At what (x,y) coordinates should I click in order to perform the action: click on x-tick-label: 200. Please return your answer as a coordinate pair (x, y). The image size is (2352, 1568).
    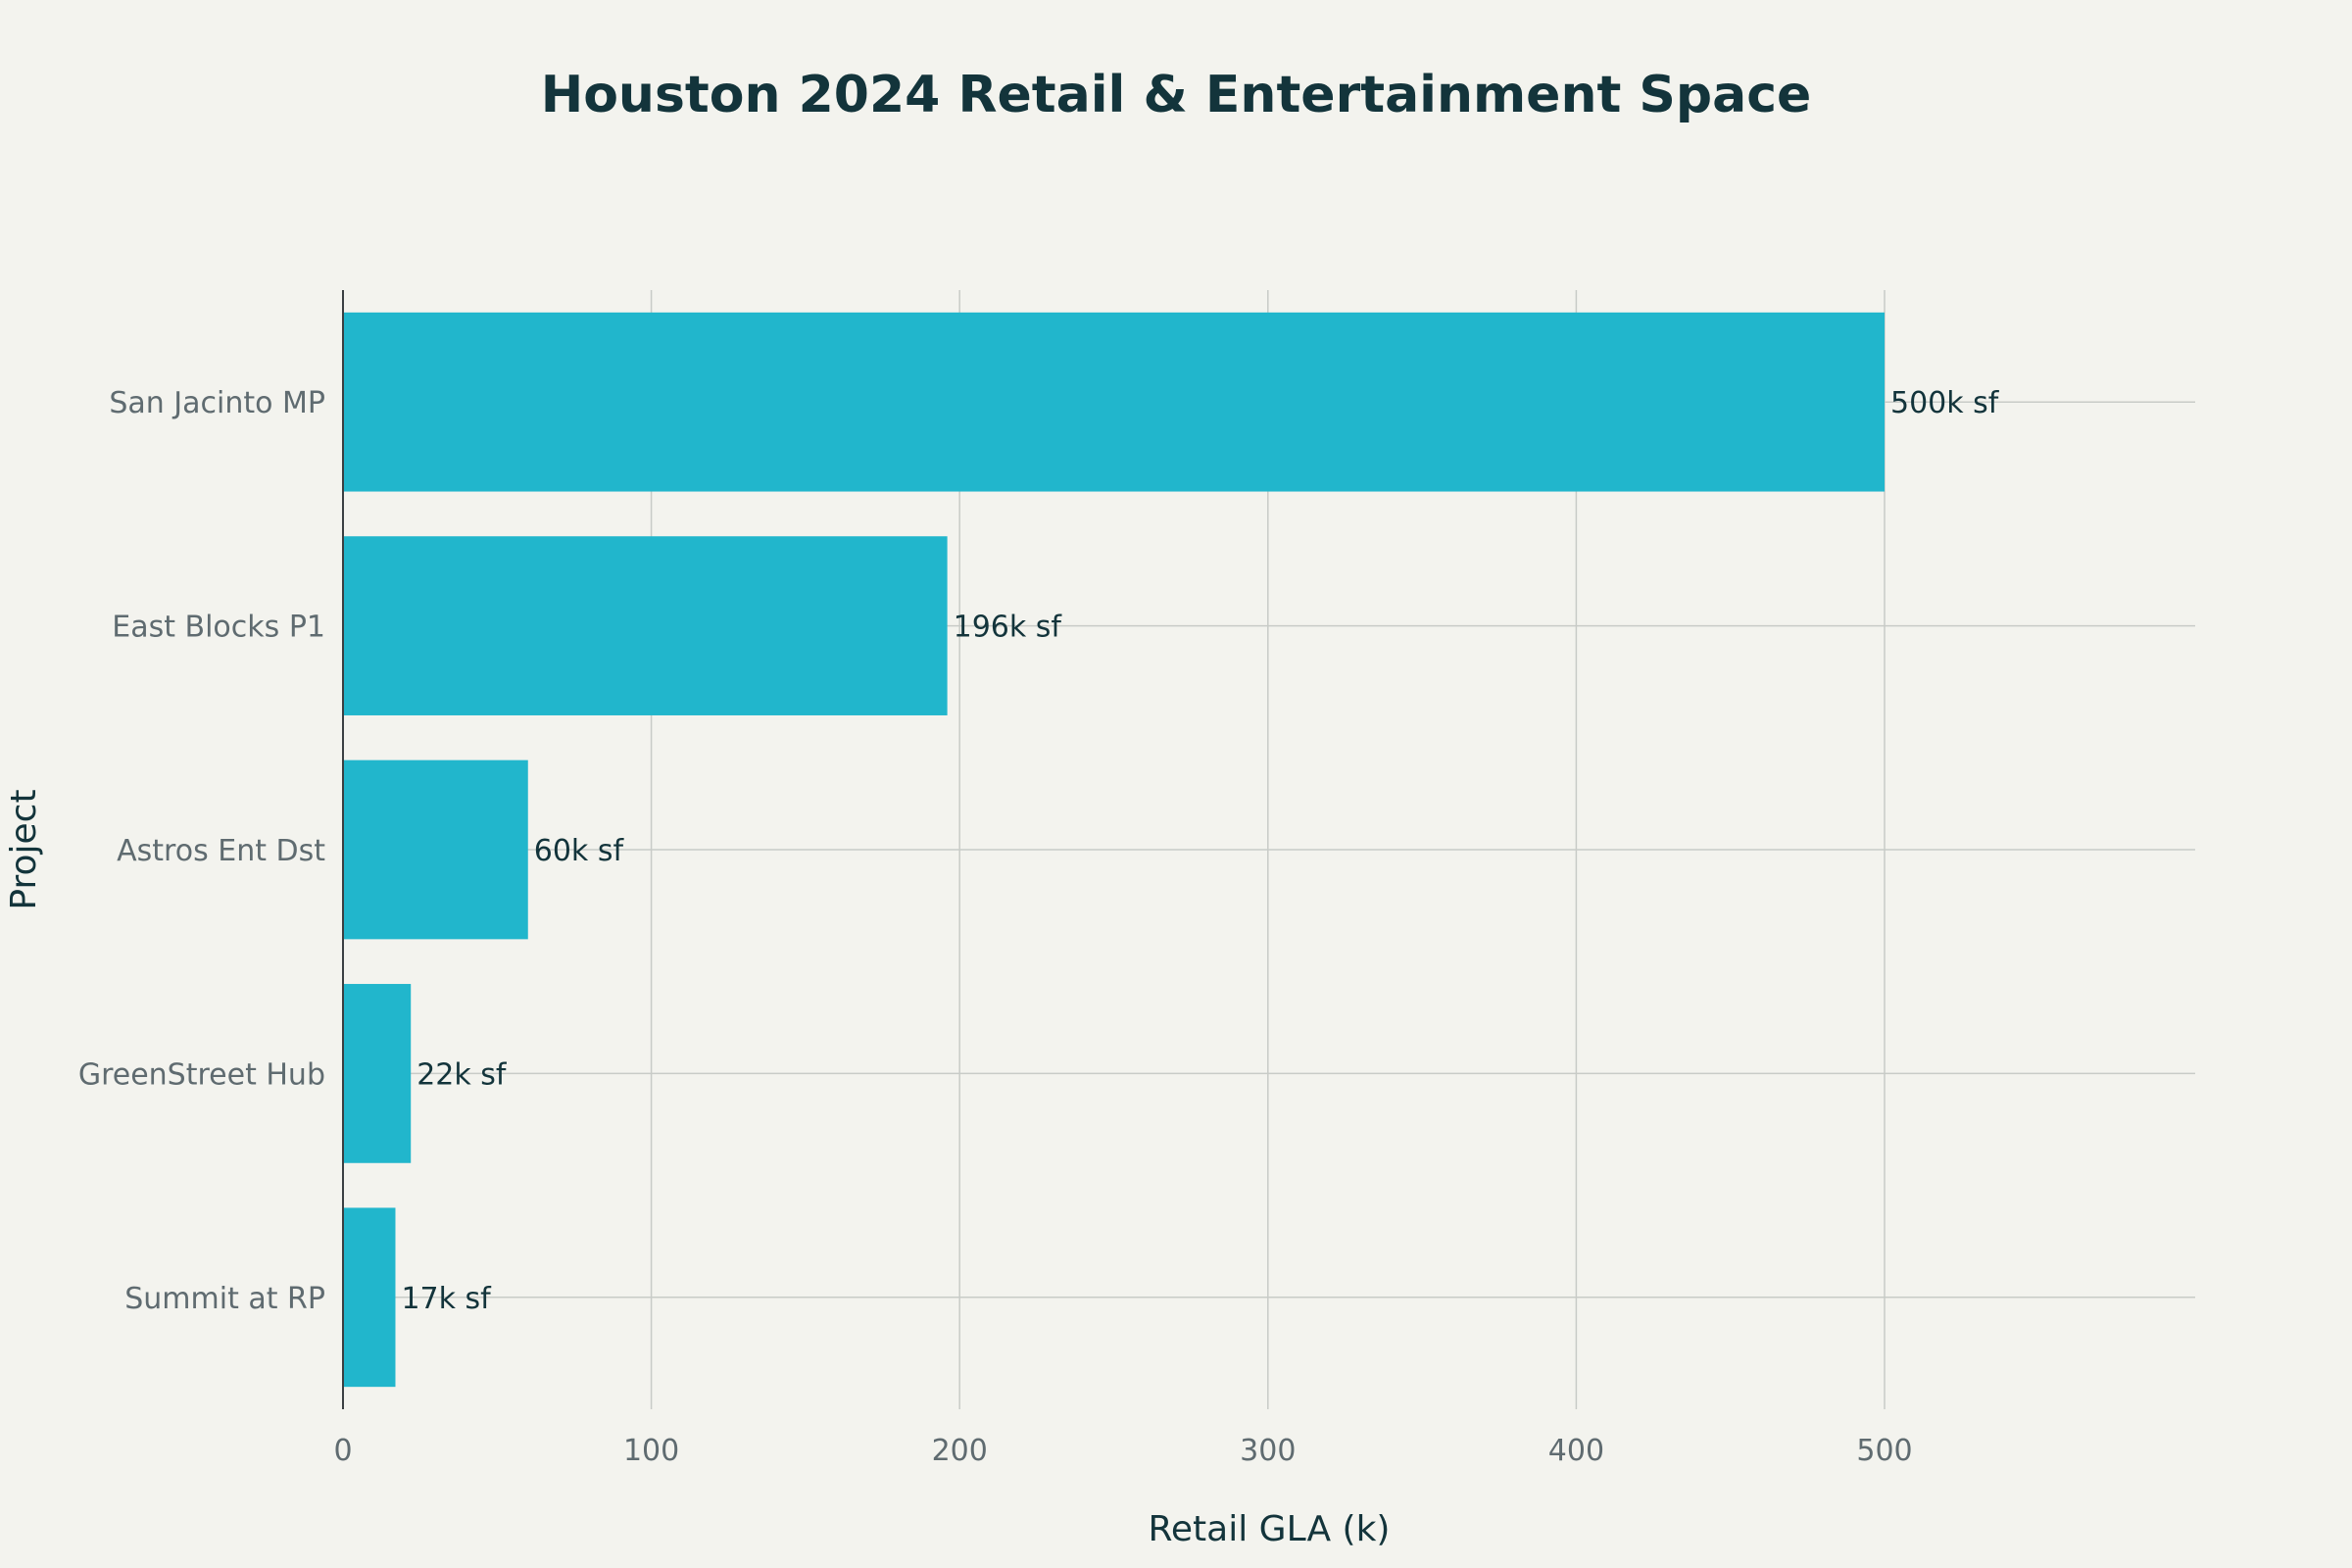
    Looking at the image, I should click on (960, 1451).